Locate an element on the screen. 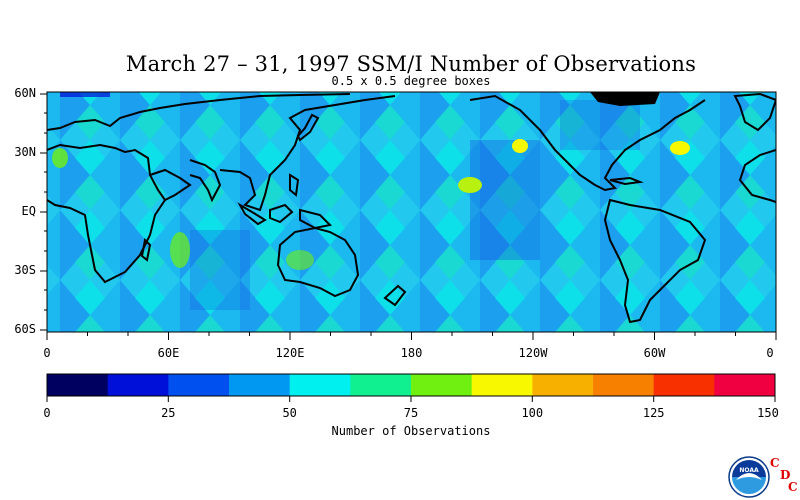 The width and height of the screenshot is (800, 500). x-label-120e: 120E is located at coordinates (290, 353).